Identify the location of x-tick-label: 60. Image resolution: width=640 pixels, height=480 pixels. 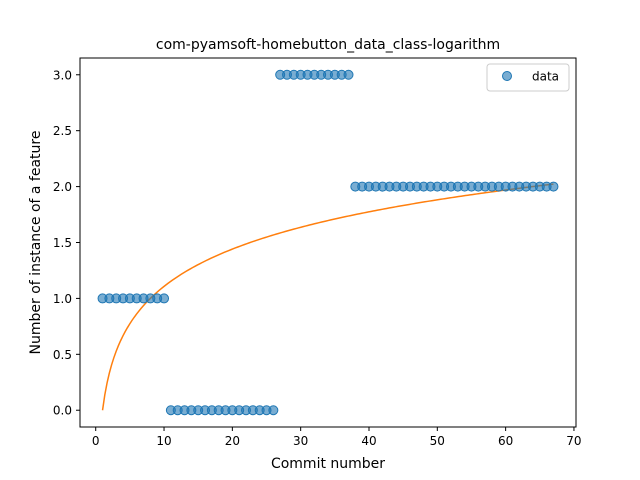
(505, 441).